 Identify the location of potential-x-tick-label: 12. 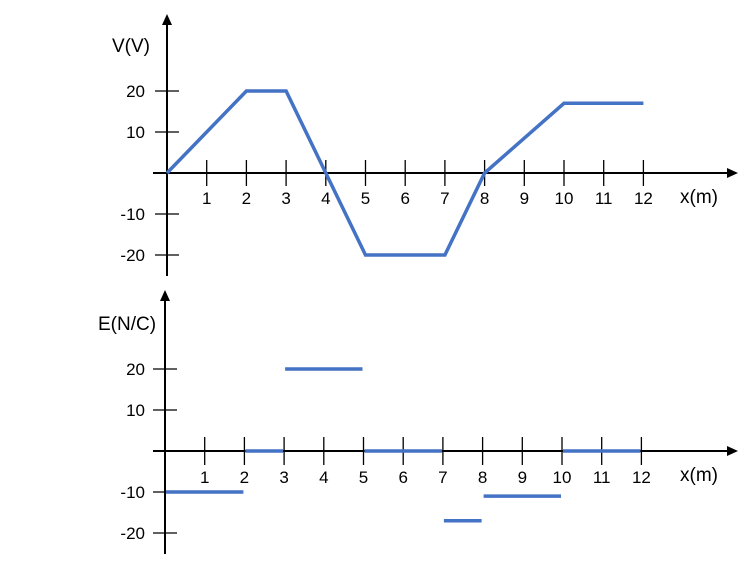
(643, 198).